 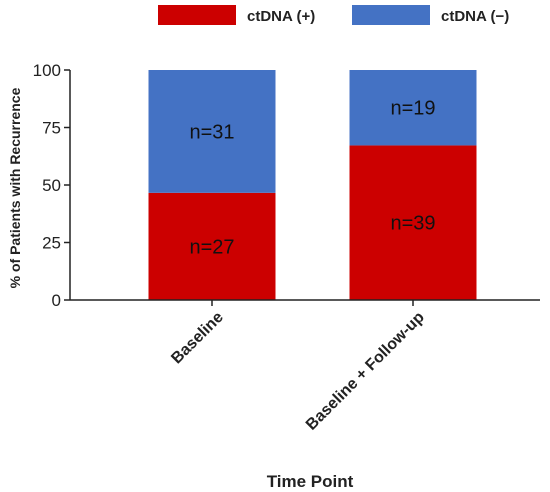 I want to click on legend: ctDNA (+) ctDNA (−), so click(x=333, y=15).